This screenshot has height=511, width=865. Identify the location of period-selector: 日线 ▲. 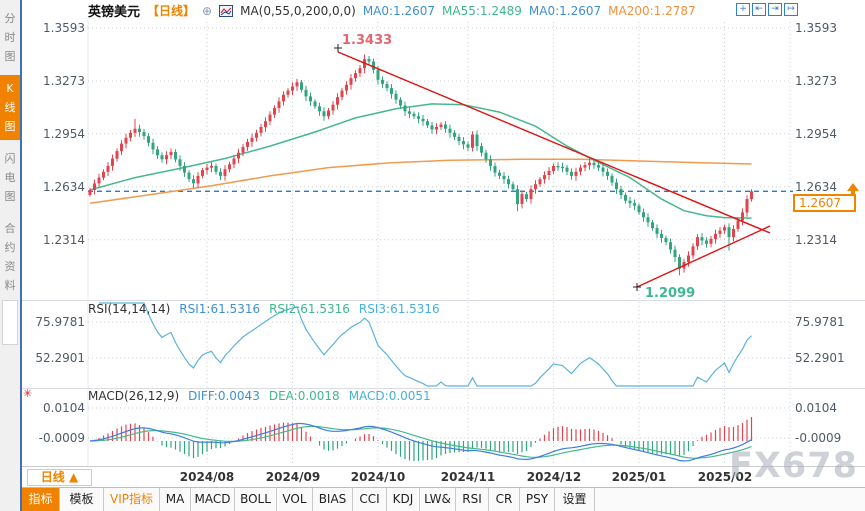
(59, 477).